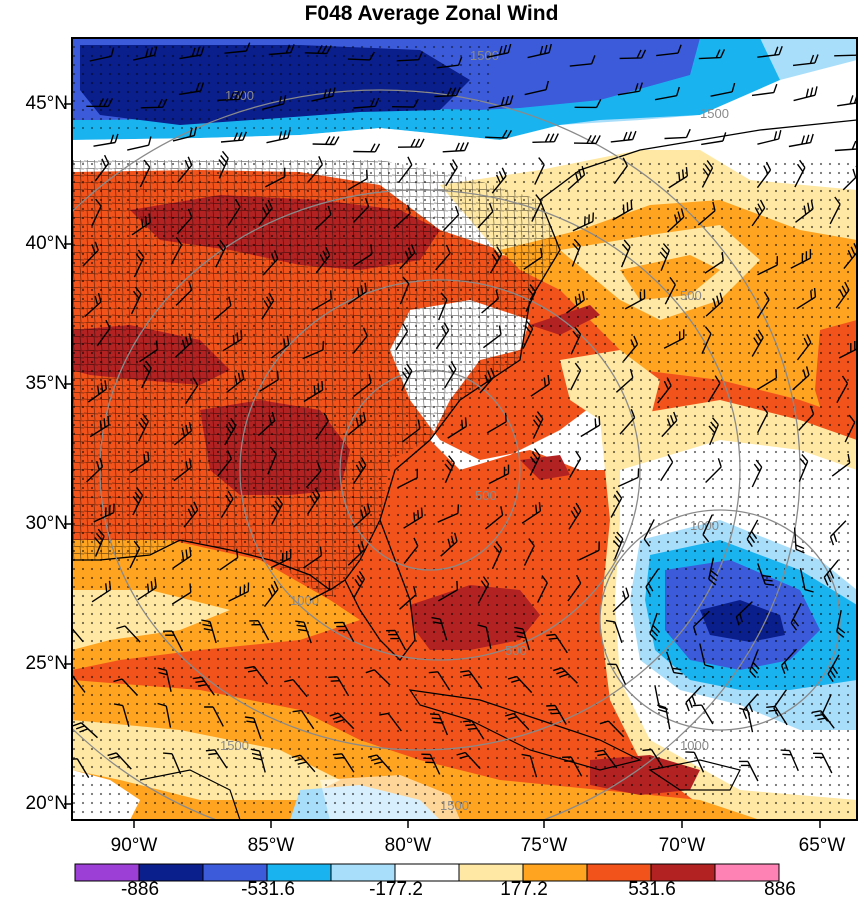 The image size is (863, 901). Describe the element at coordinates (282, 85) in the screenshot. I see `stipple-overlay-north` at that location.